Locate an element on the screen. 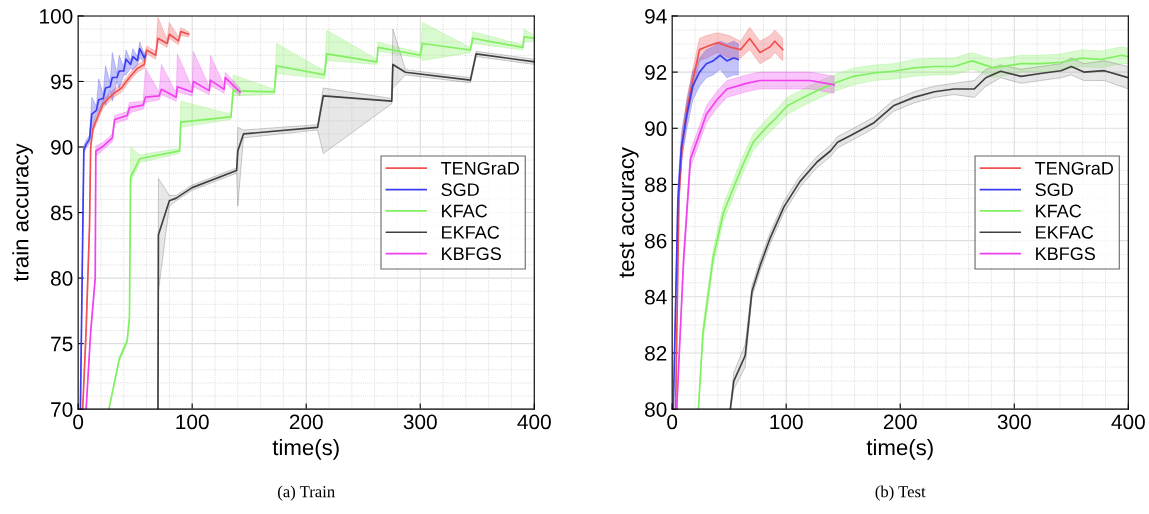 The width and height of the screenshot is (1149, 514). y-tick-label: 86 is located at coordinates (656, 241).